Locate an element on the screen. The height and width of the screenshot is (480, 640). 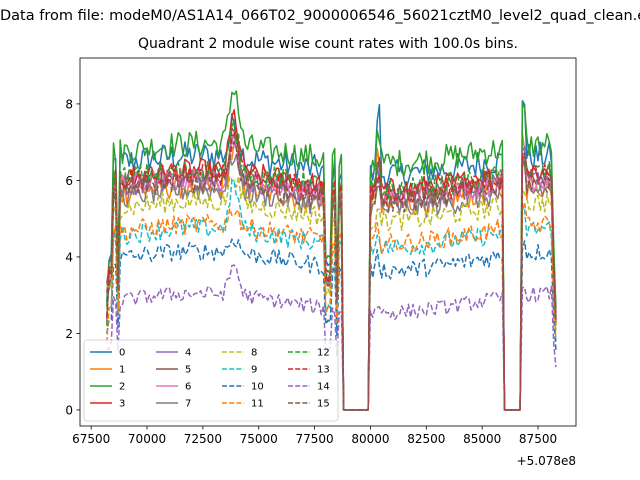
legend-label-3: 3 is located at coordinates (122, 404).